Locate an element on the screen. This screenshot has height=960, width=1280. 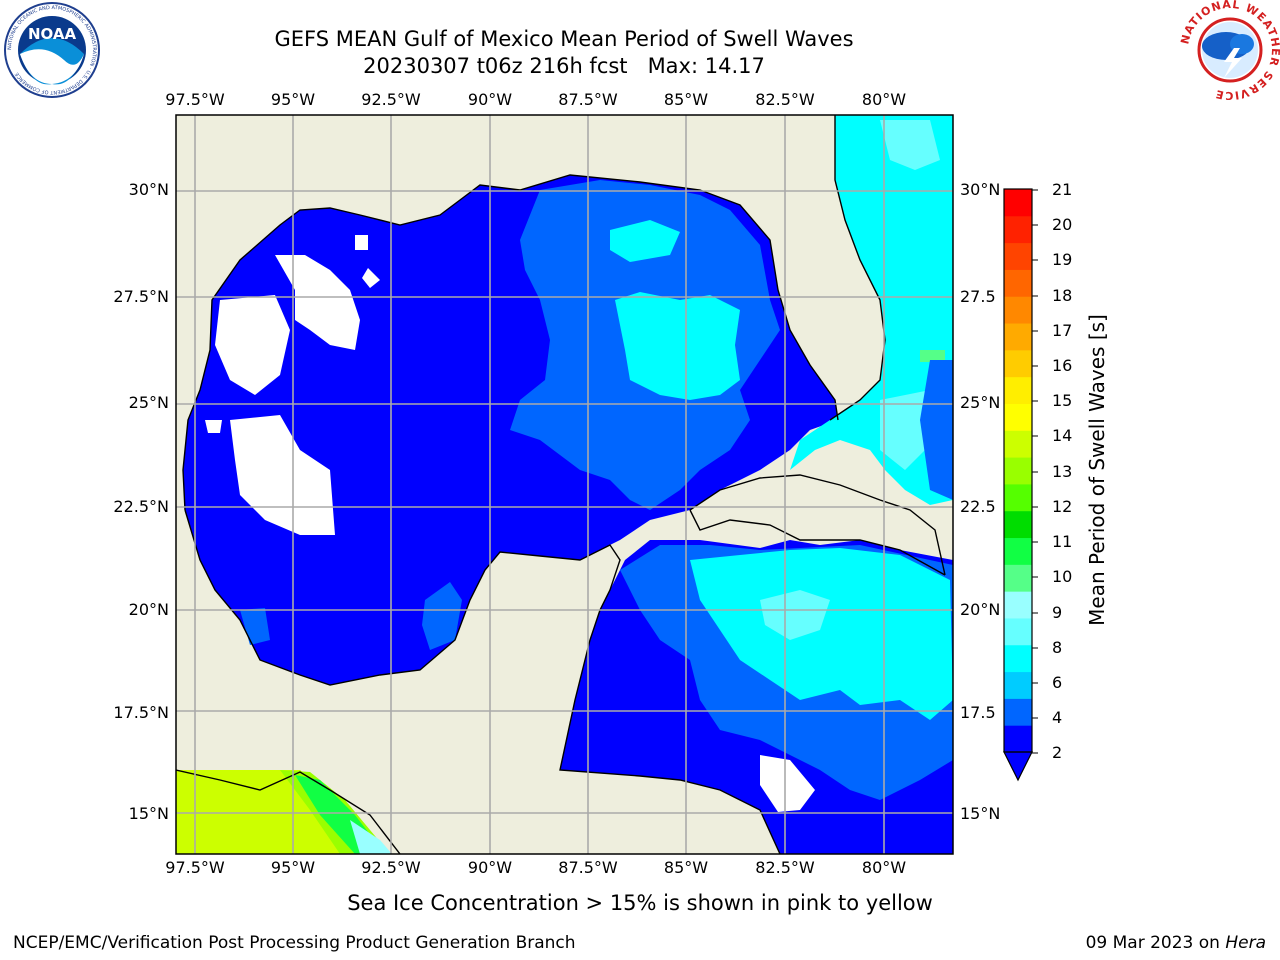
map-subtitle: 20230307 t06z 216h fcst Max: 14.17 is located at coordinates (564, 66).